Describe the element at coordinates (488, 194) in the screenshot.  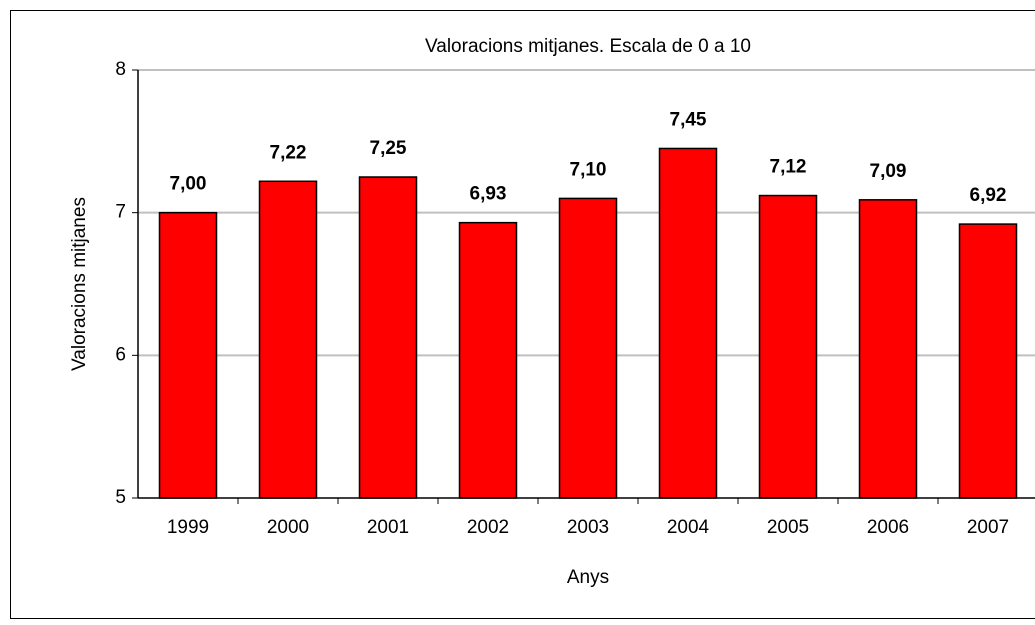
I see `value-label: 6,93` at that location.